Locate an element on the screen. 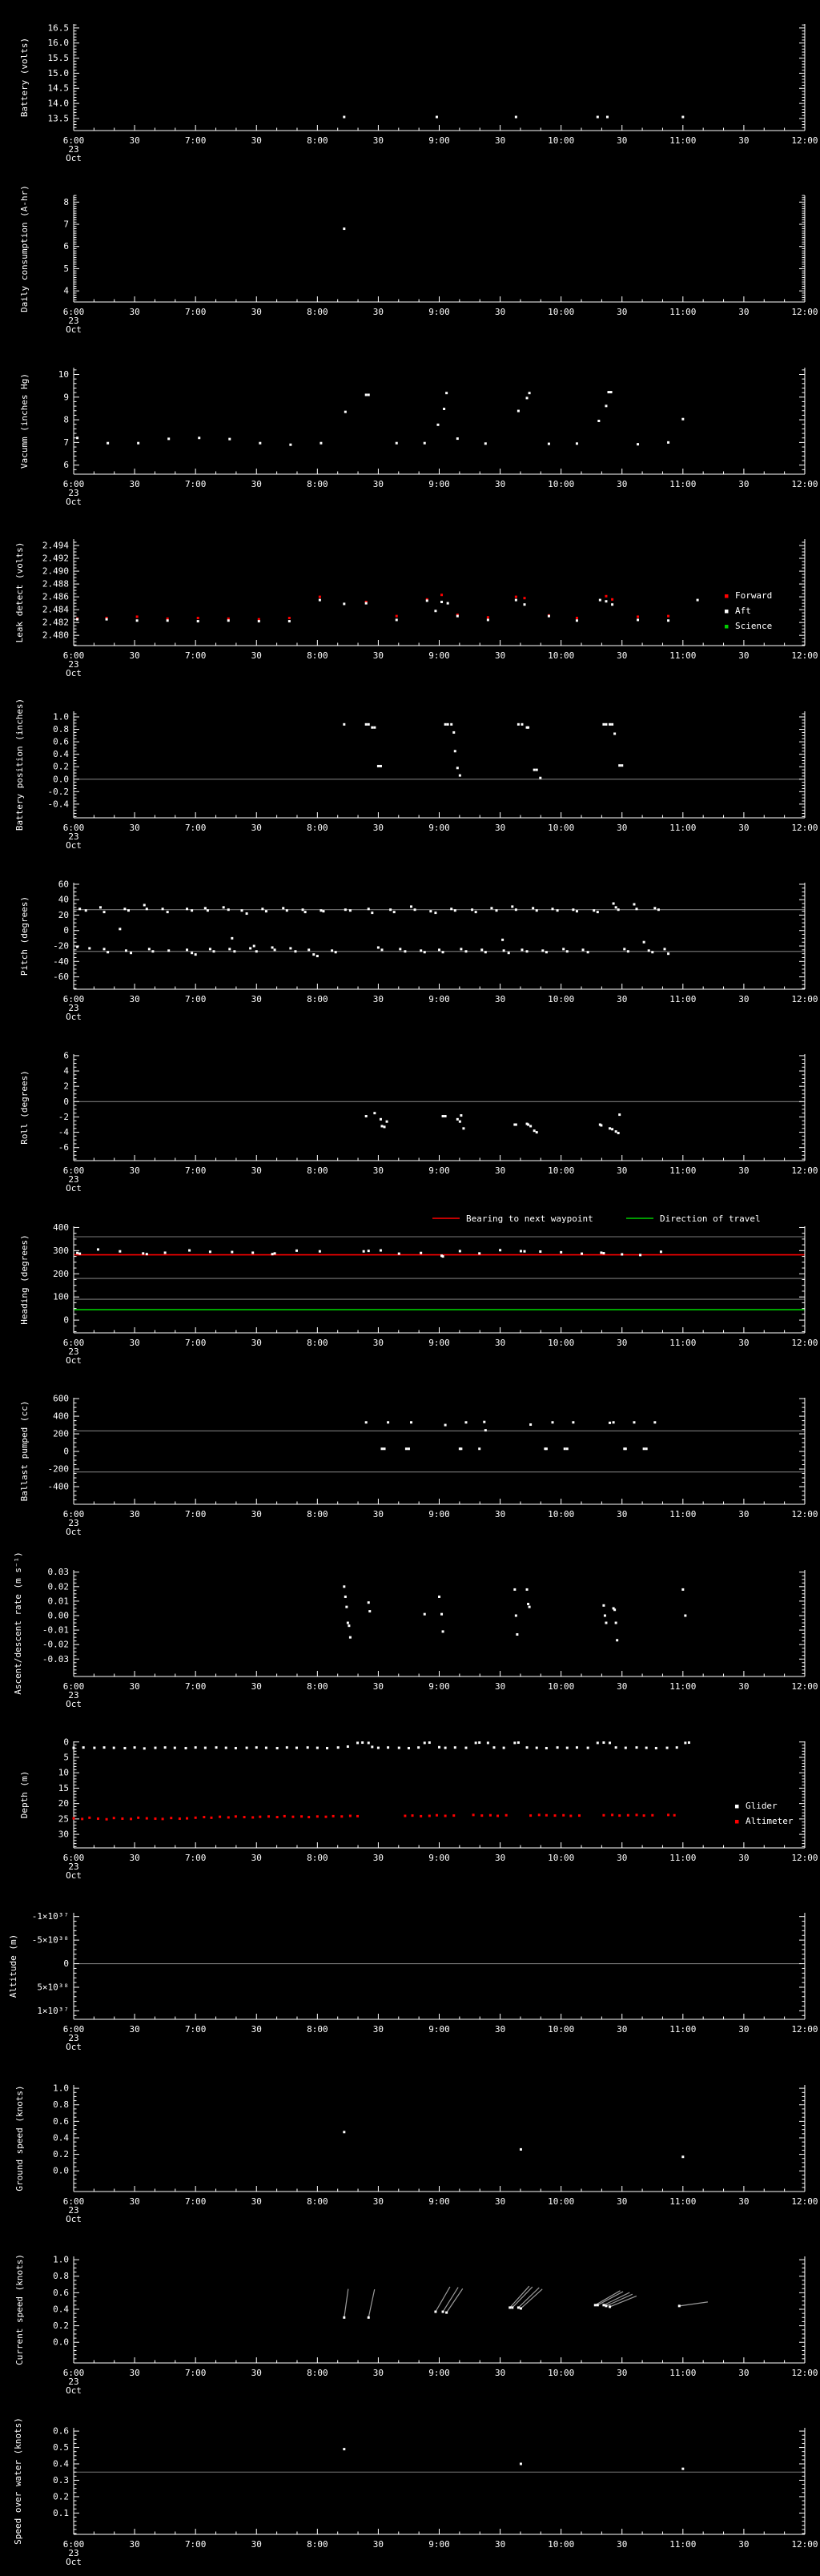 The image size is (820, 2576). roll-ytick: -2 is located at coordinates (63, 1117).